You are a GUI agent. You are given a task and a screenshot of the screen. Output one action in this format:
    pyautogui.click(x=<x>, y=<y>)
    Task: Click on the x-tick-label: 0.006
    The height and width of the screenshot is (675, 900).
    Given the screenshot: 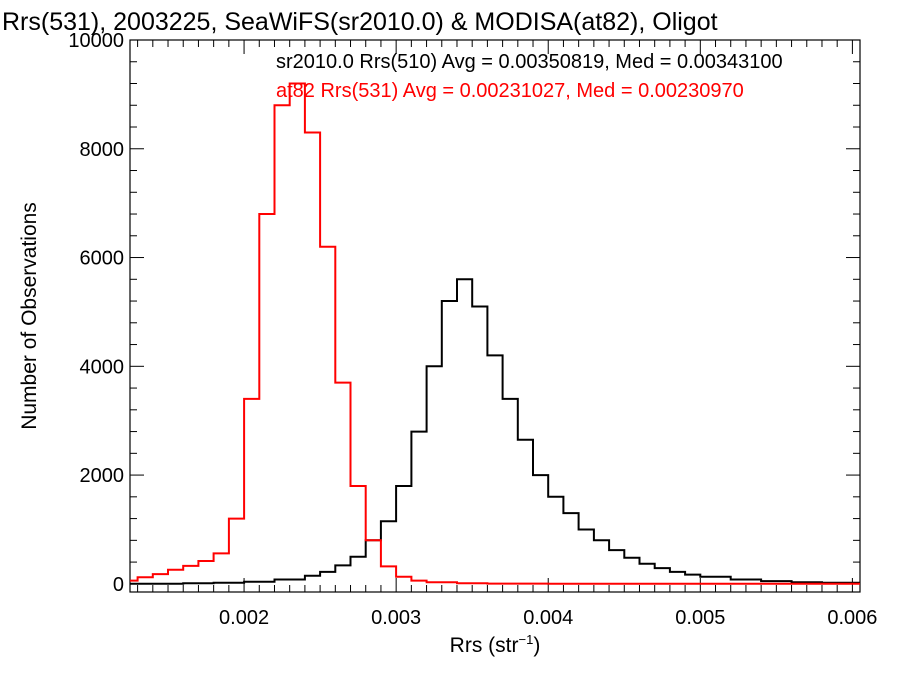 What is the action you would take?
    pyautogui.click(x=852, y=618)
    